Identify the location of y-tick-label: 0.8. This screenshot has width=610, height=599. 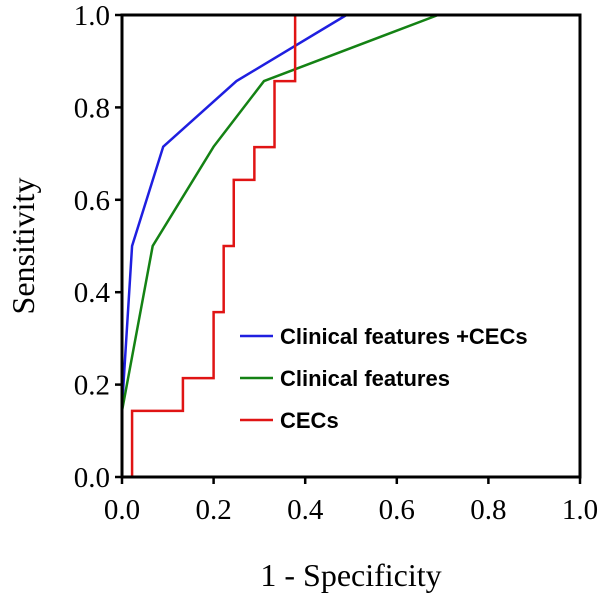
(92, 108).